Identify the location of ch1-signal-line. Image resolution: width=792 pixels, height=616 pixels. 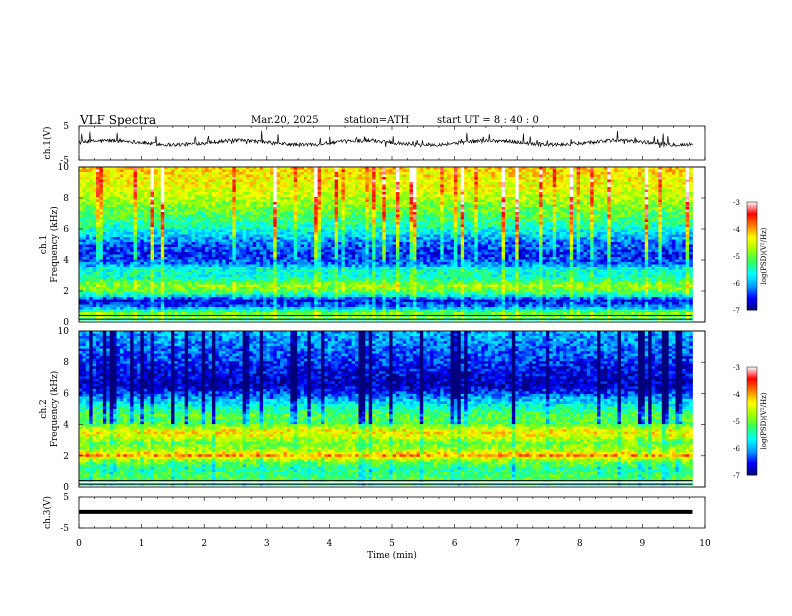
(386, 139).